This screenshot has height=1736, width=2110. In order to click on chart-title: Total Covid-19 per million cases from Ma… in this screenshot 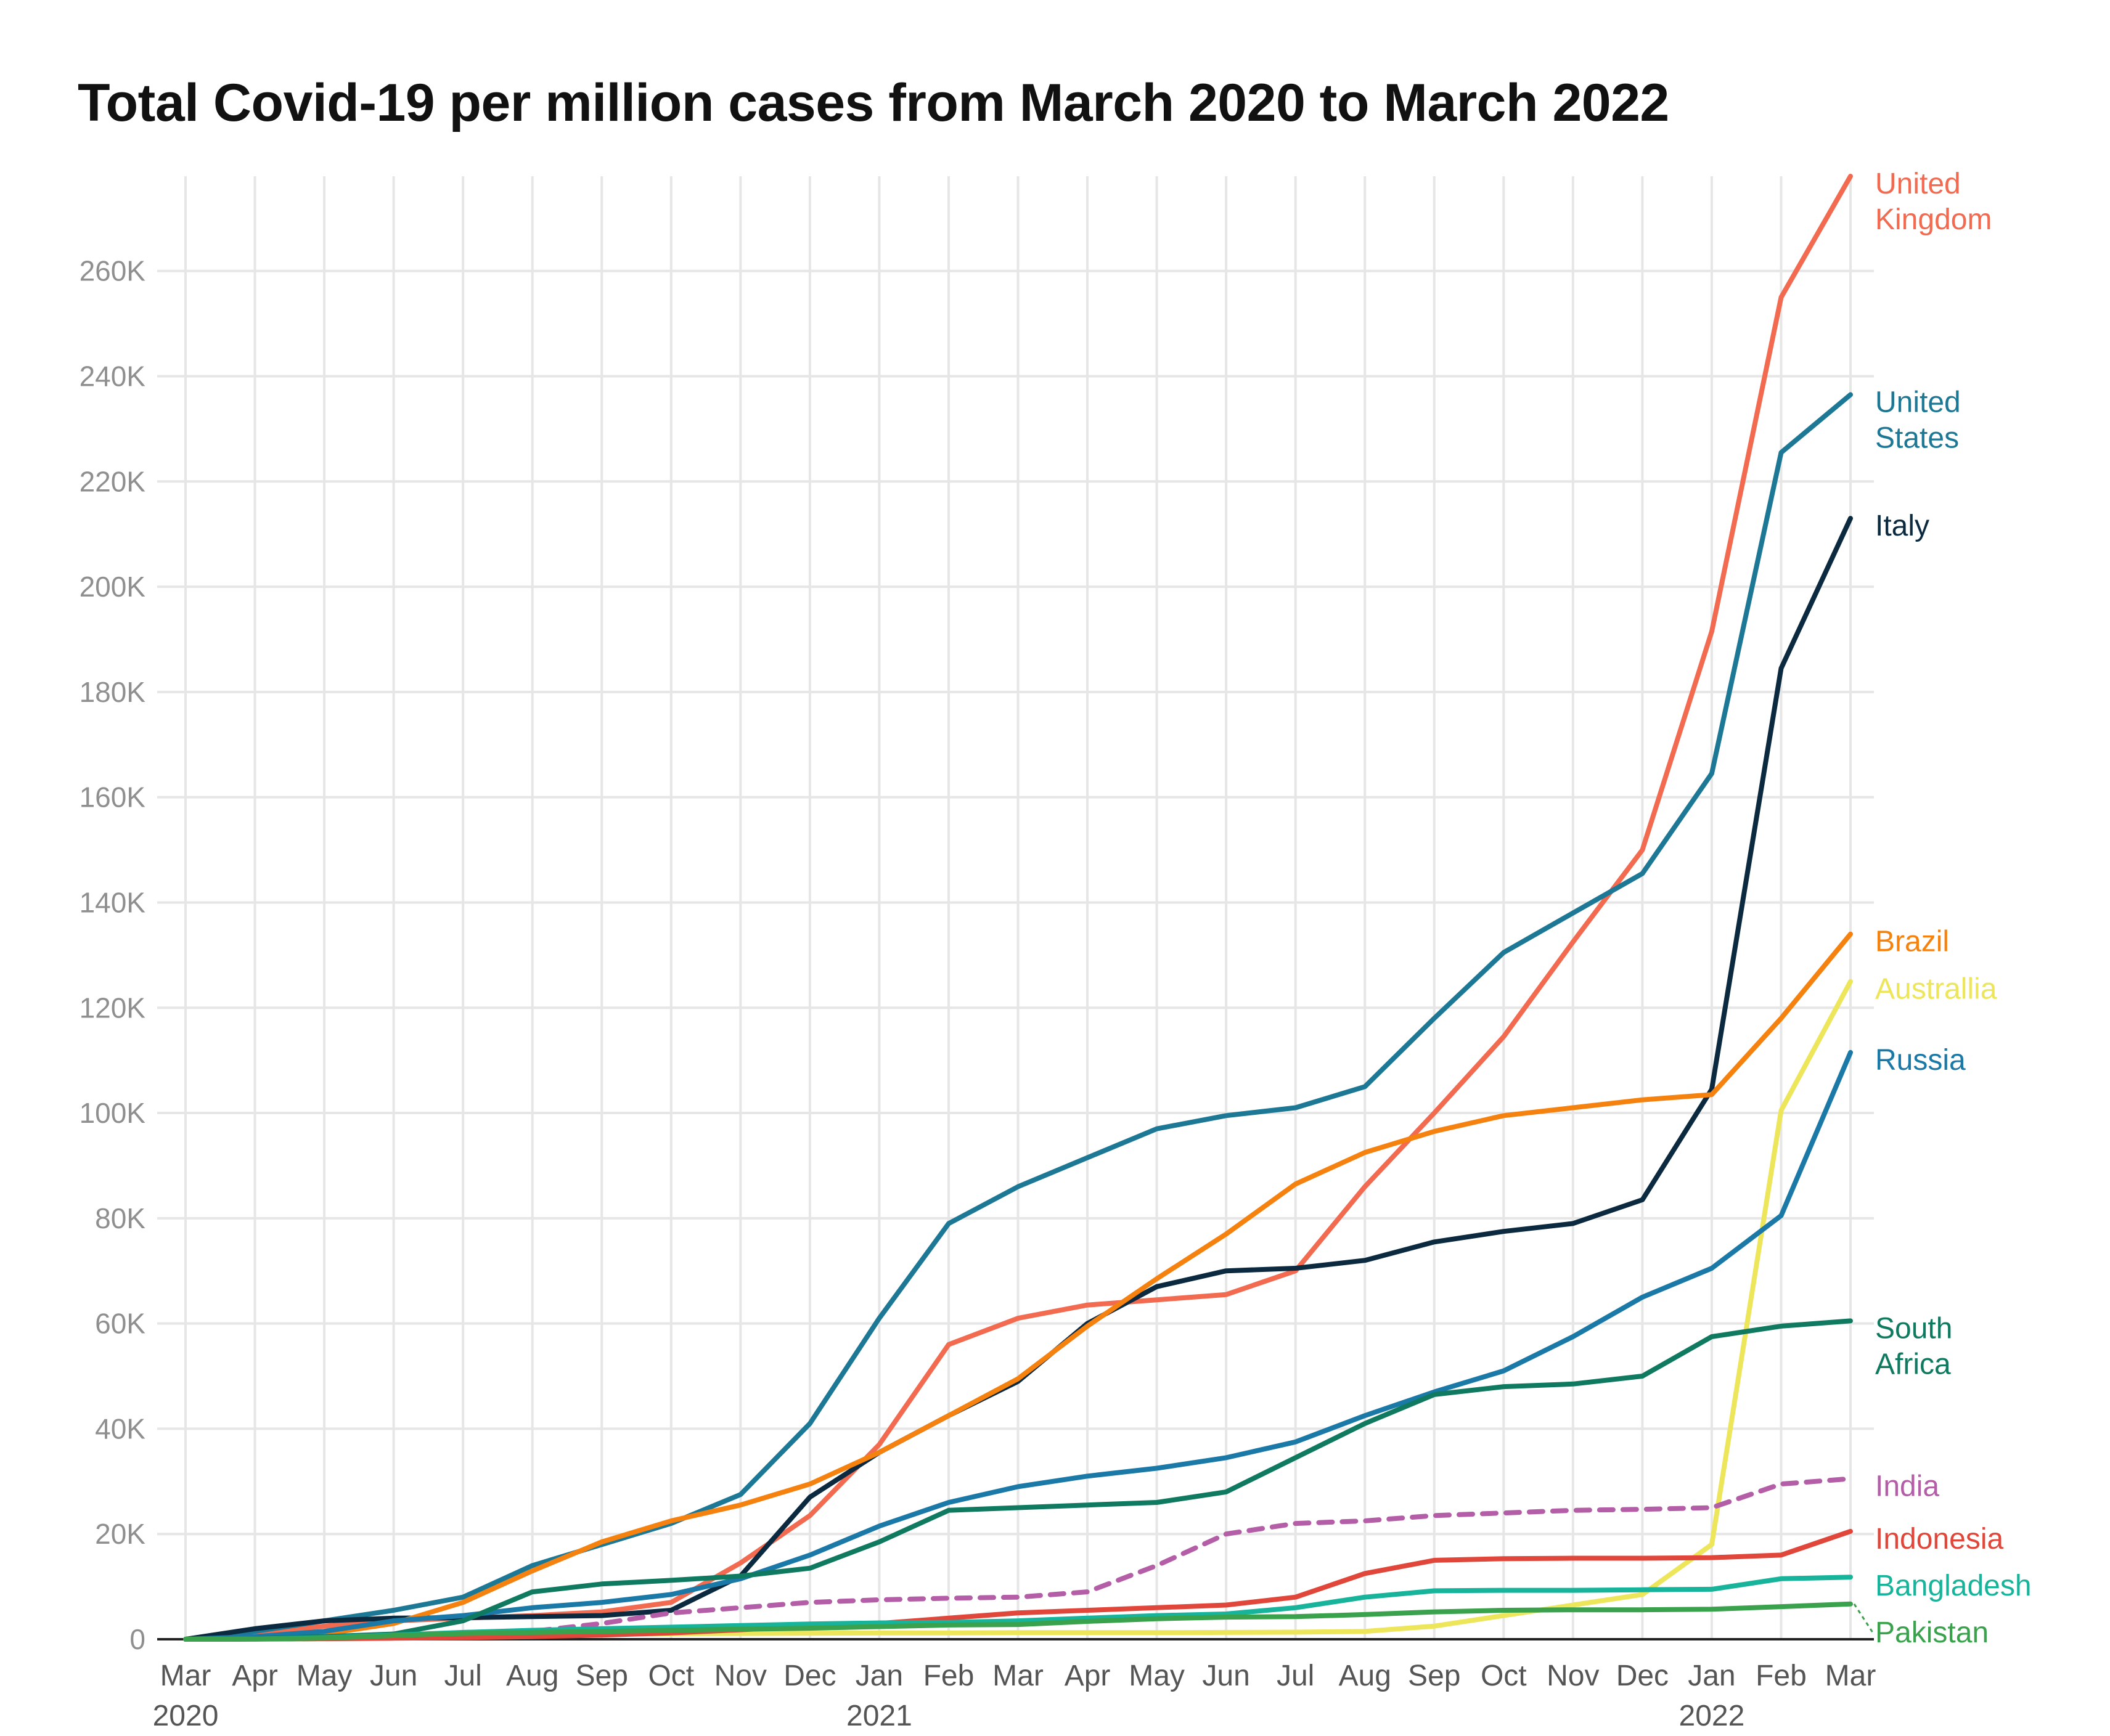, I will do `click(874, 102)`.